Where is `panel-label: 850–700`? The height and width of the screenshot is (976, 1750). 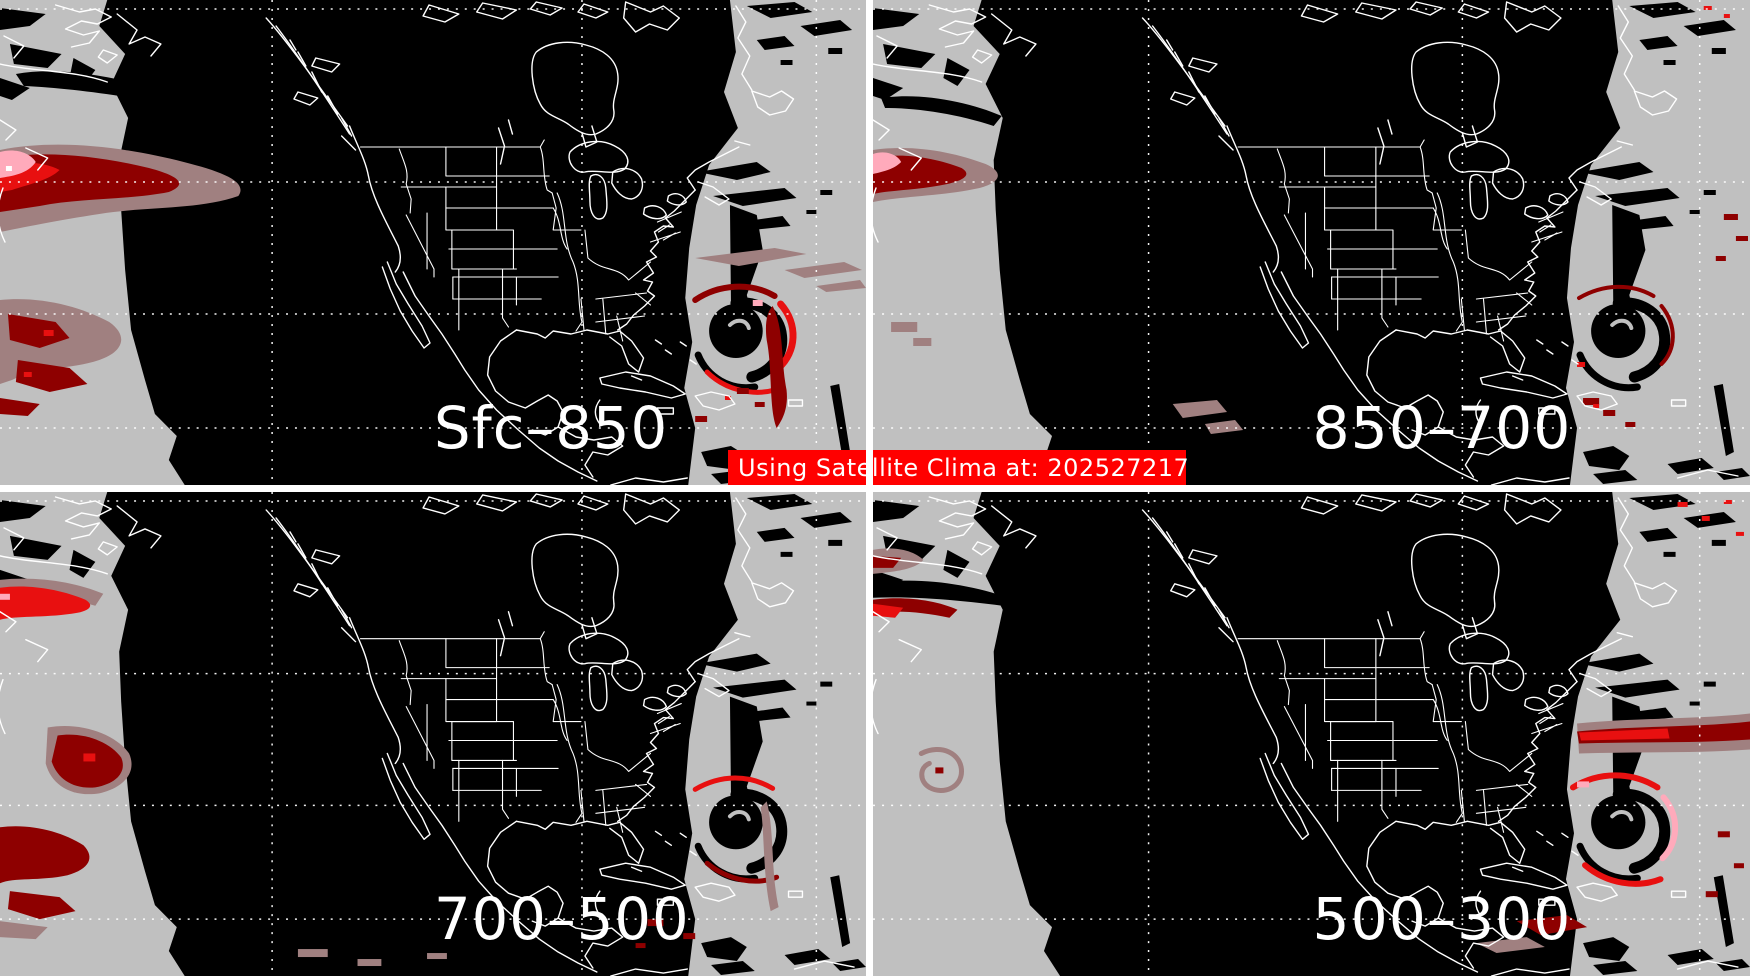 panel-label: 850–700 is located at coordinates (1442, 428).